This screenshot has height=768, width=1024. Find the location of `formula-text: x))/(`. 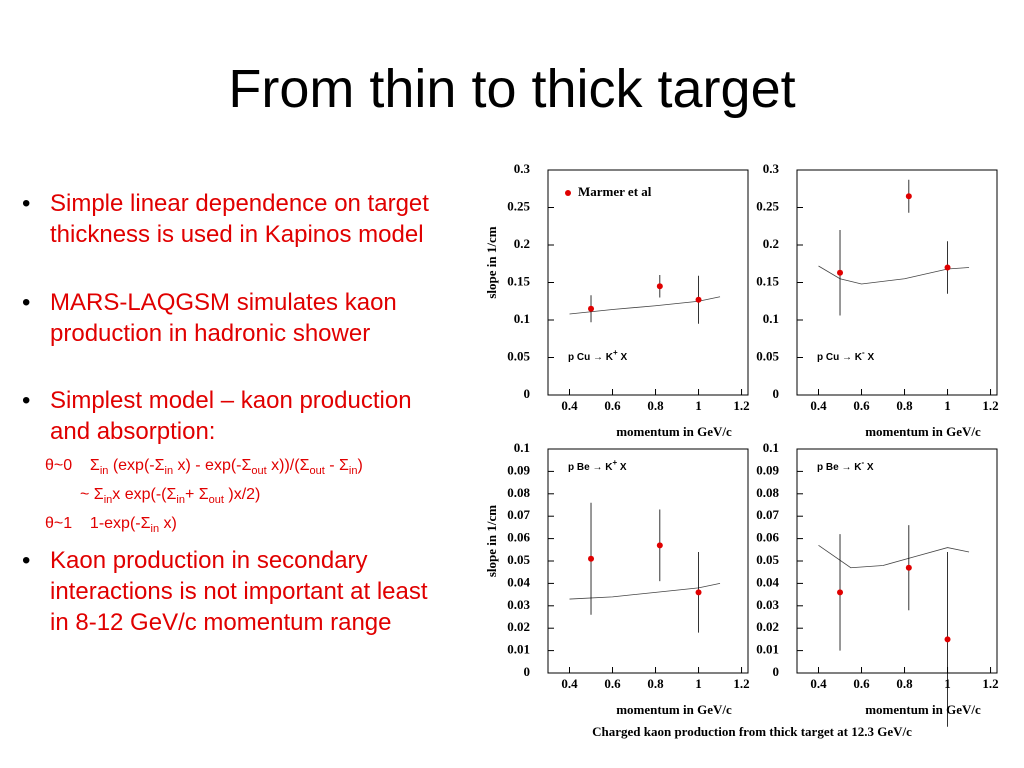

formula-text: x))/( is located at coordinates (283, 465).